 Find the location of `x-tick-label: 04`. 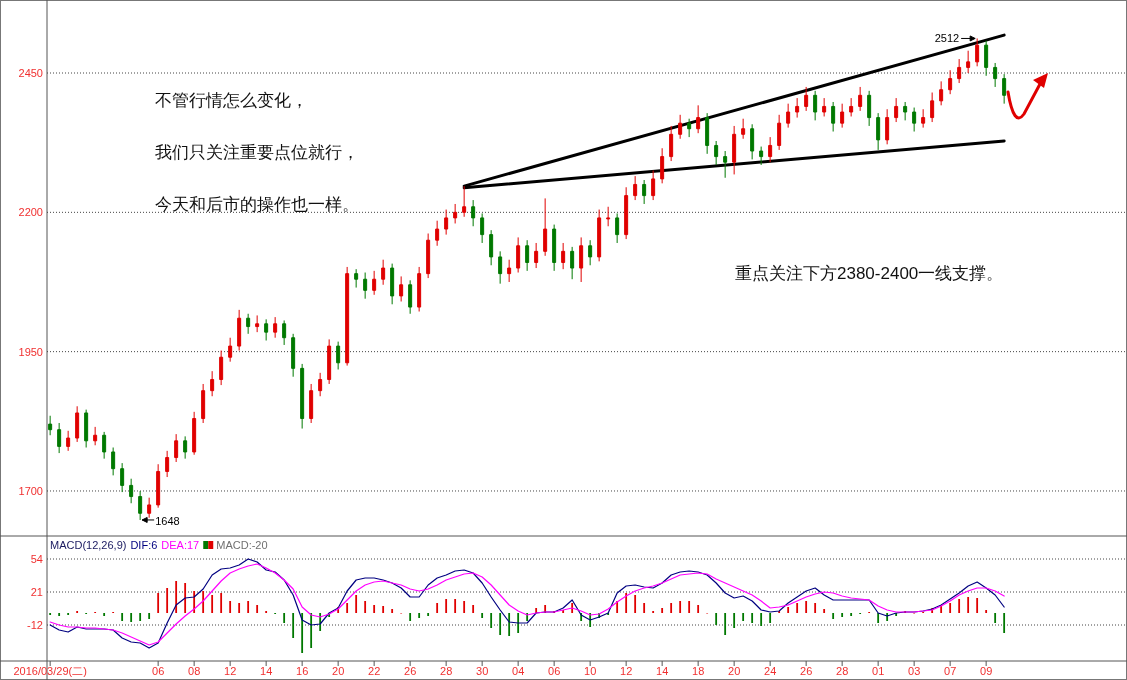

x-tick-label: 04 is located at coordinates (518, 671).